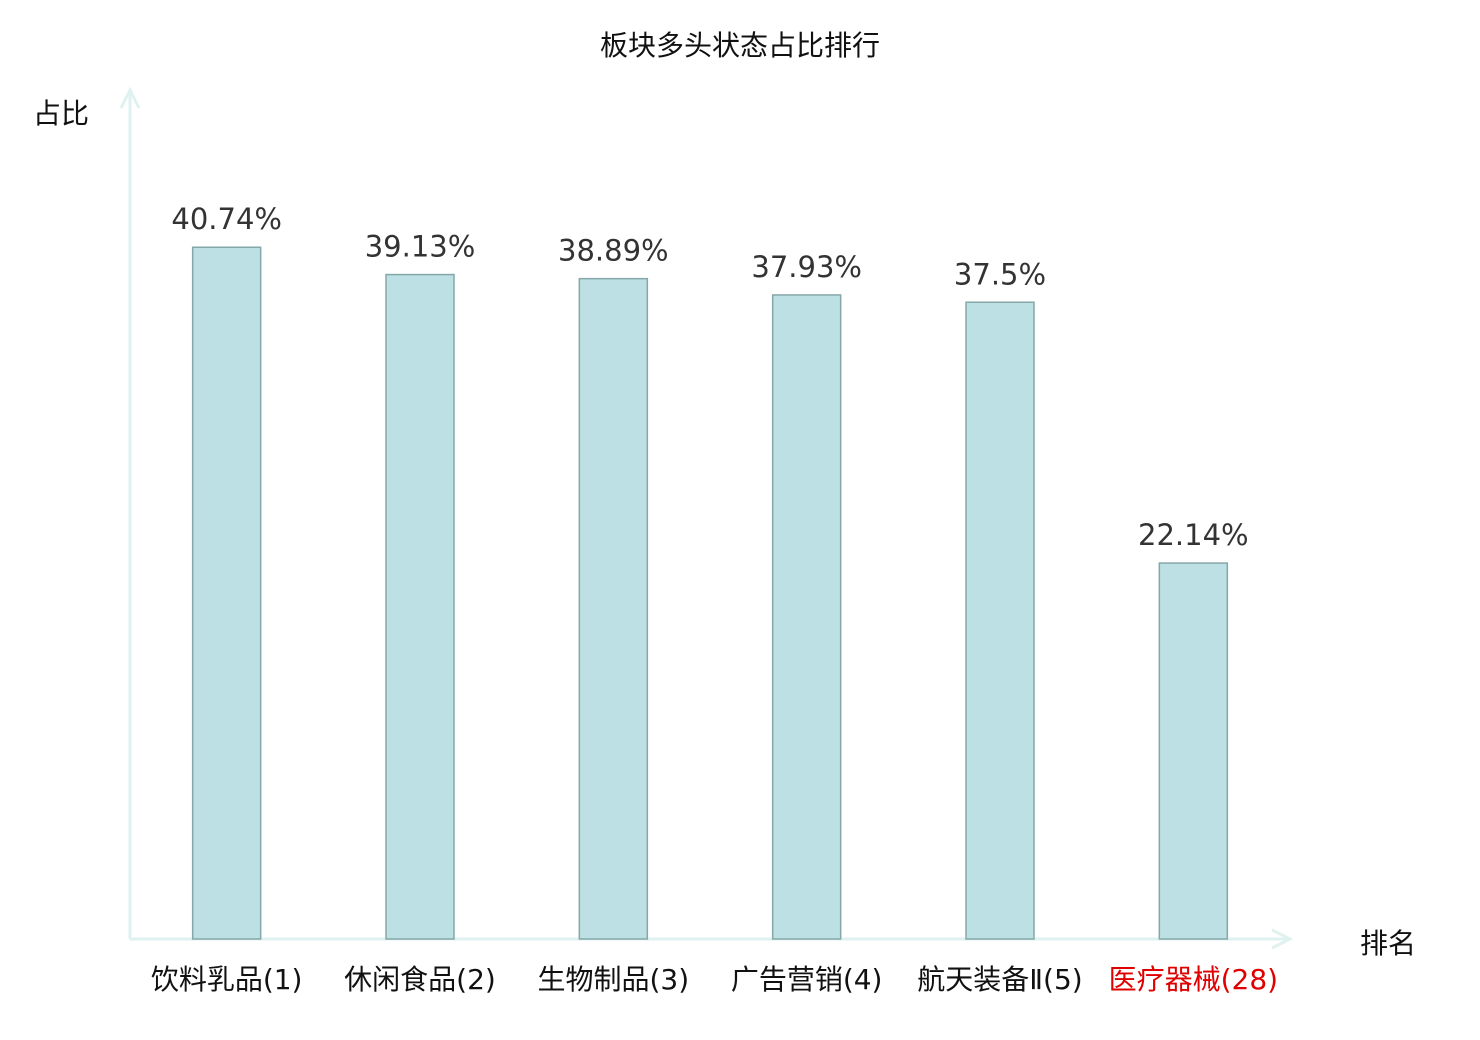 This screenshot has height=1040, width=1480. I want to click on x-axis-arrow-icon, so click(1282, 939).